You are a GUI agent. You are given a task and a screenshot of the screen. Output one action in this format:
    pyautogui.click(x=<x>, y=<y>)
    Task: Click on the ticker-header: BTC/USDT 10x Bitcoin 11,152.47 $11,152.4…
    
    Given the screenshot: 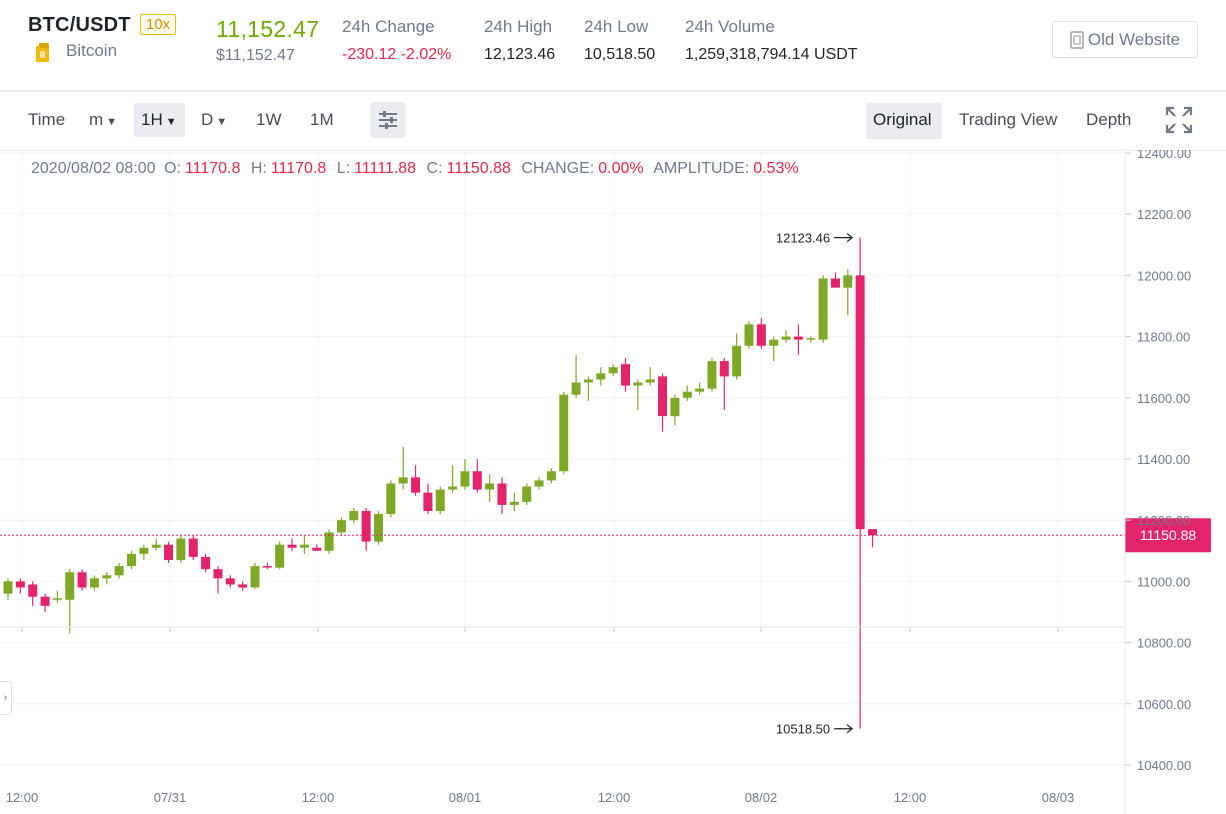 What is the action you would take?
    pyautogui.click(x=613, y=46)
    